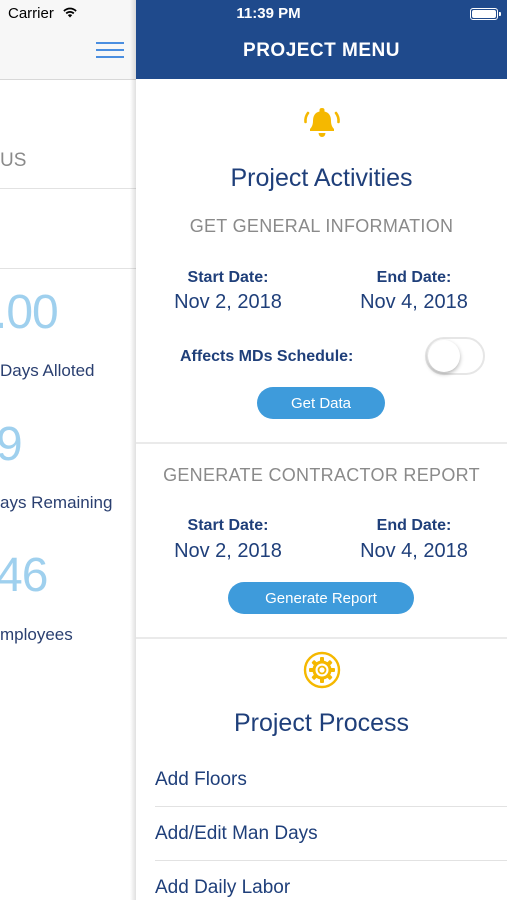 Image resolution: width=507 pixels, height=900 pixels. What do you see at coordinates (485, 14) in the screenshot?
I see `battery-icon` at bounding box center [485, 14].